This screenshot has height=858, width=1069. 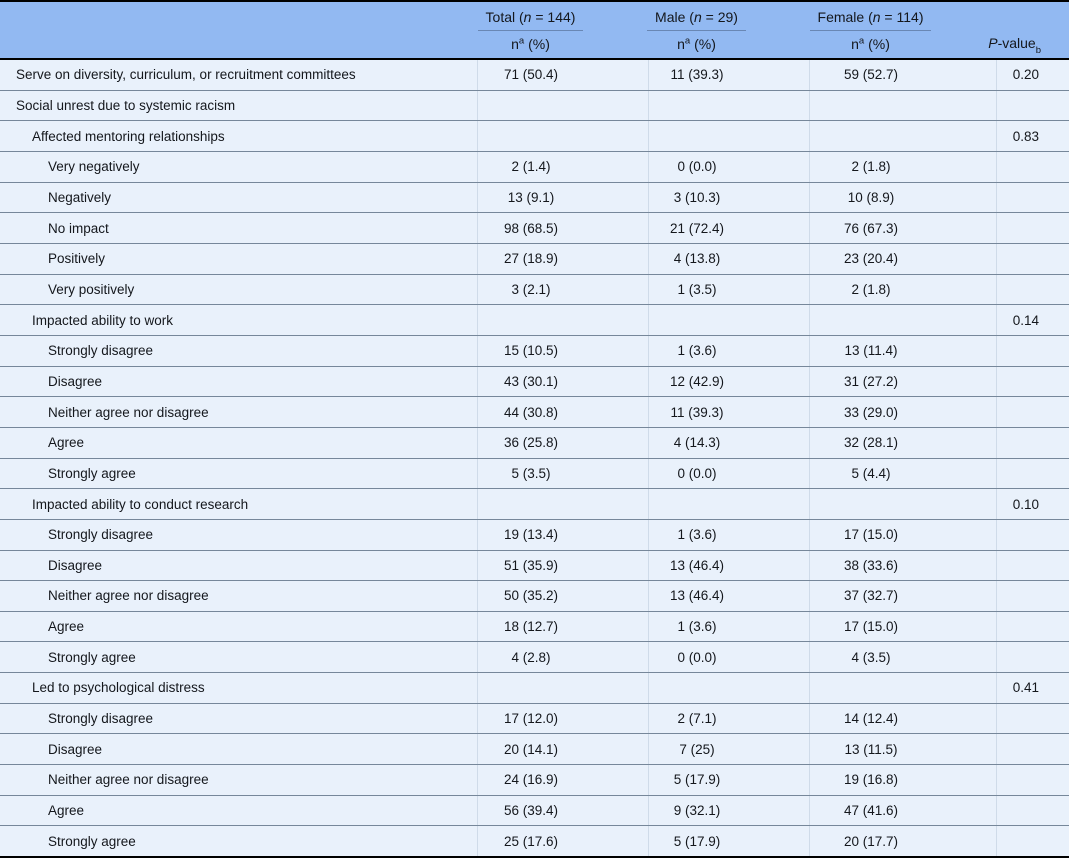 I want to click on row-label: Very negatively, so click(x=94, y=167).